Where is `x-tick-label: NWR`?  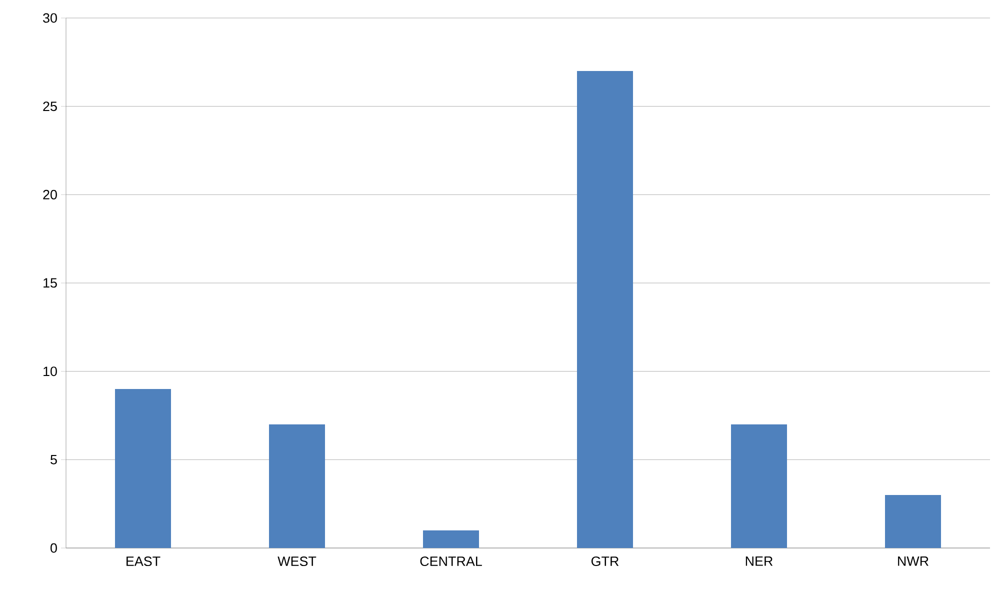 x-tick-label: NWR is located at coordinates (913, 561).